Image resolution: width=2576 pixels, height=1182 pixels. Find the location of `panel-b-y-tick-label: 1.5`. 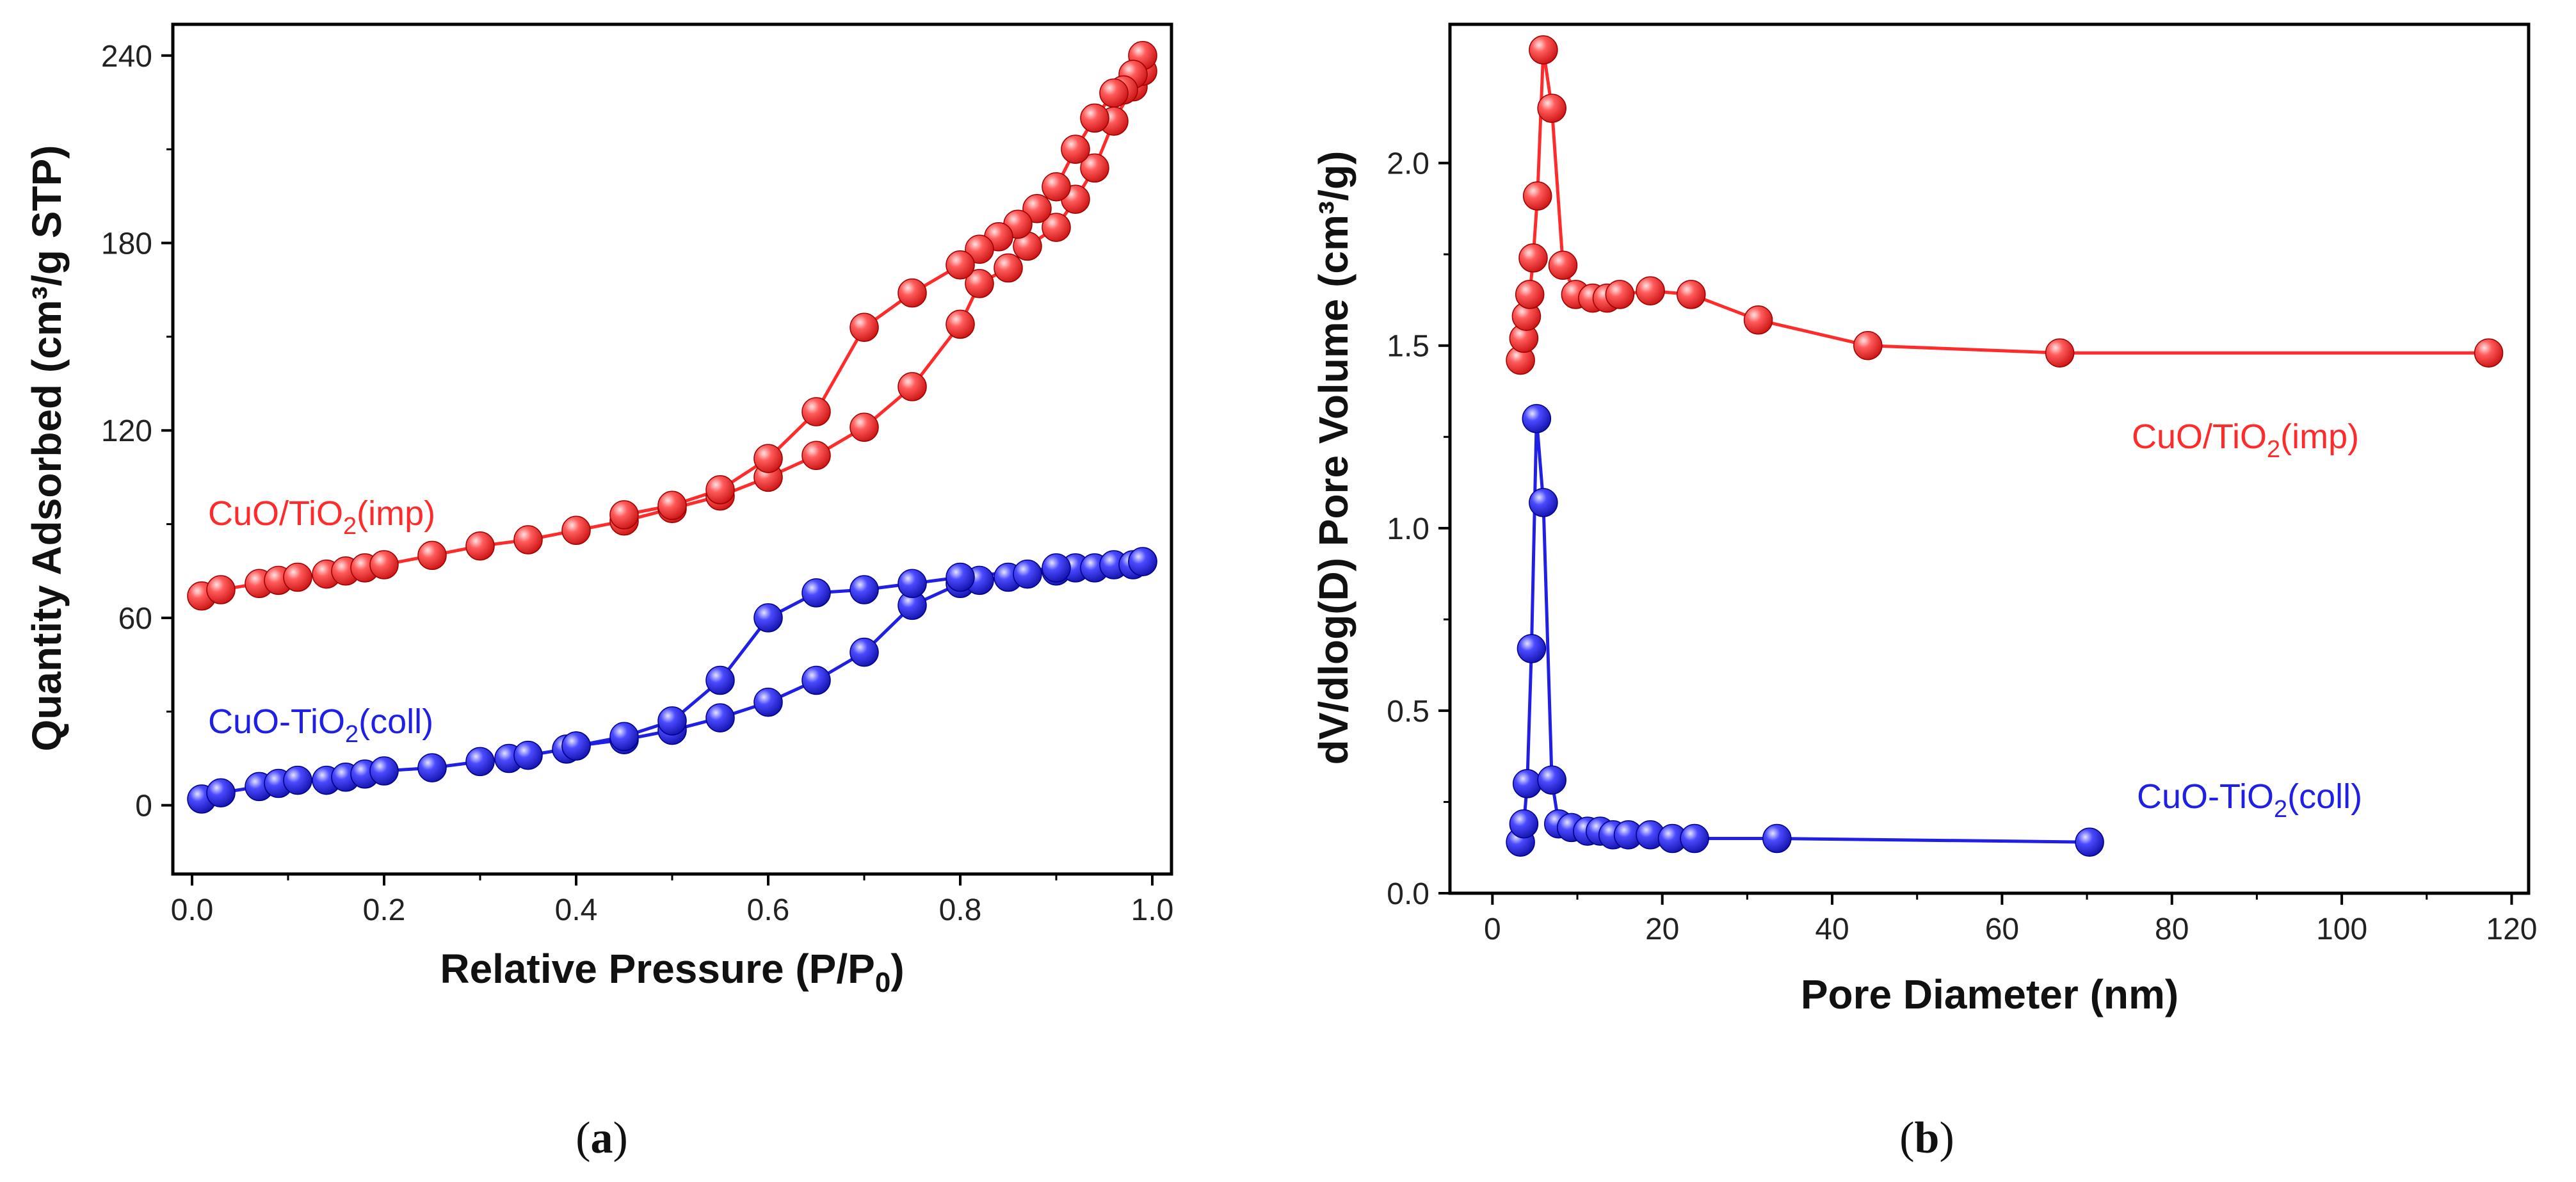

panel-b-y-tick-label: 1.5 is located at coordinates (1408, 347).